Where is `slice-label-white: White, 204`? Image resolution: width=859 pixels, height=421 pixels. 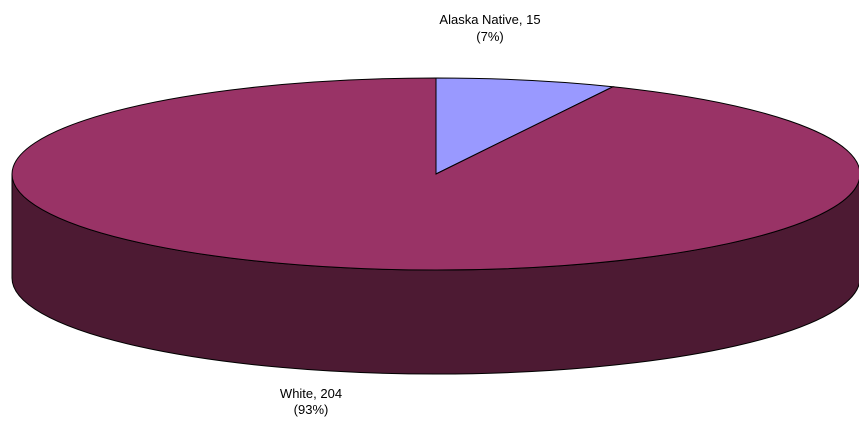 slice-label-white: White, 204 is located at coordinates (311, 393).